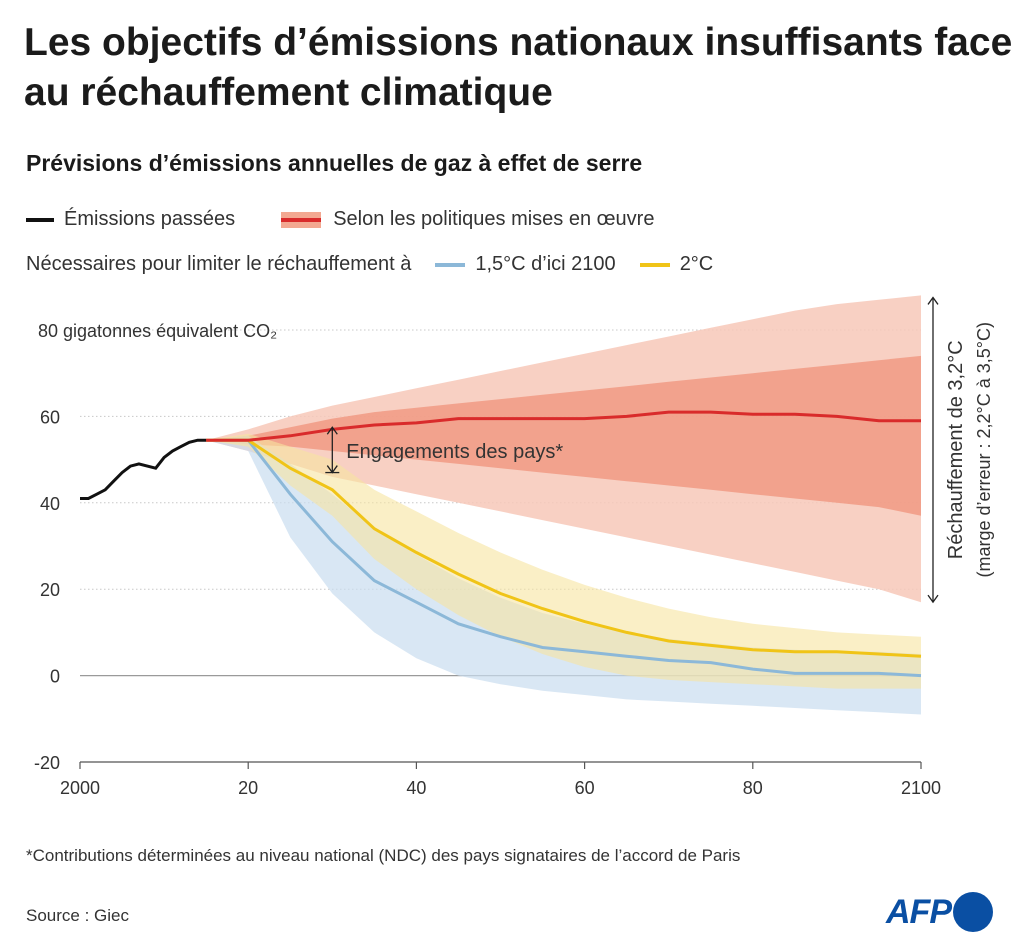 The height and width of the screenshot is (944, 1024). I want to click on y-tick-label: 20, so click(50, 590).